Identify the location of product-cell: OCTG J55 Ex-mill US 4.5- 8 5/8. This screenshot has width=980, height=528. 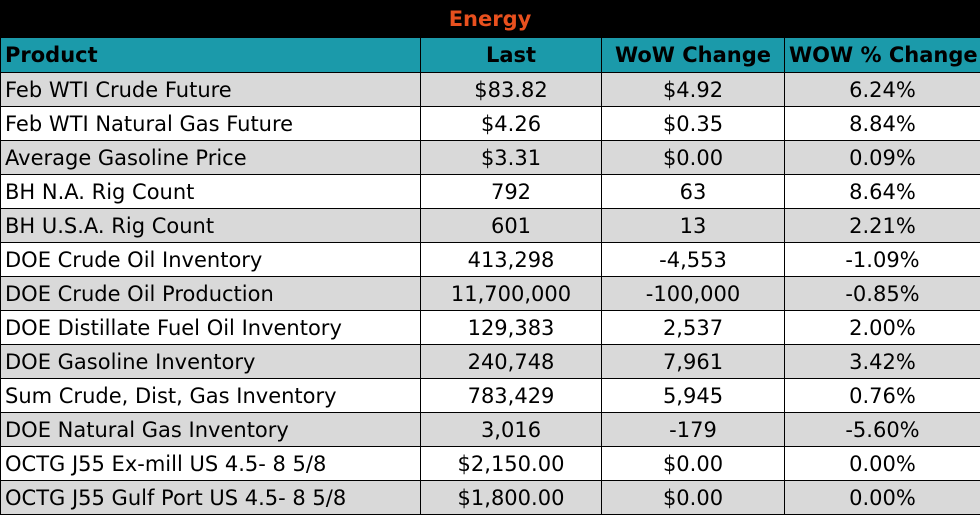
(210, 463).